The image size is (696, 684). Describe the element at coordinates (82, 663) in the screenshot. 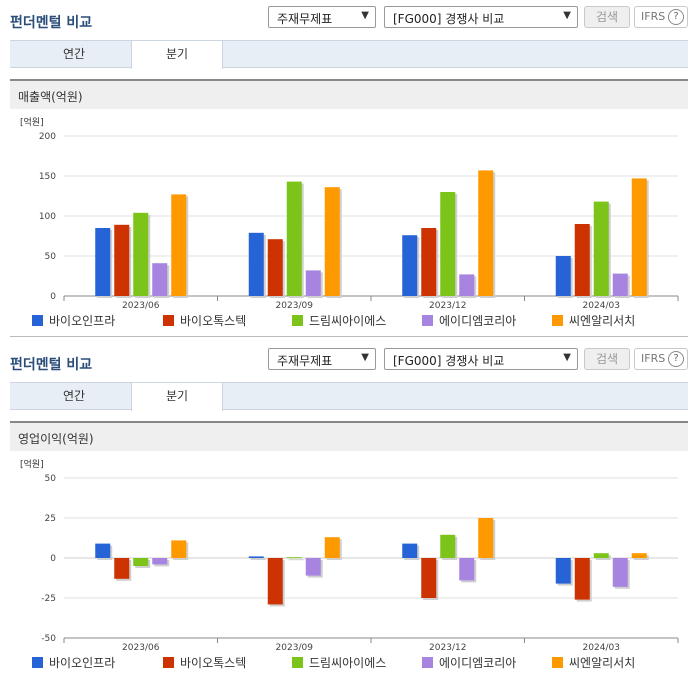

I see `legend-label: 바이오인프라` at that location.